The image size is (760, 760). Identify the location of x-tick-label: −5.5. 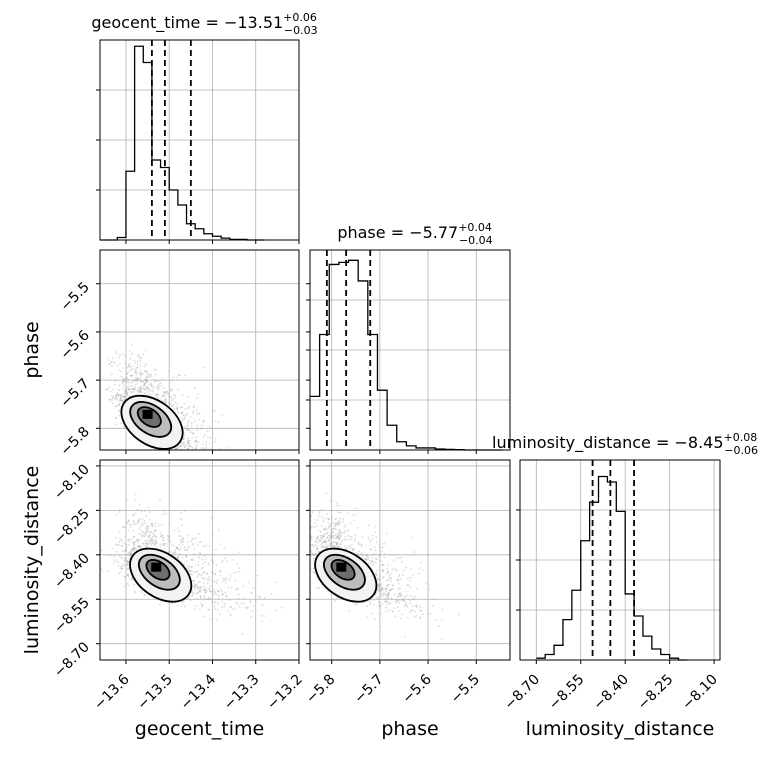
(465, 689).